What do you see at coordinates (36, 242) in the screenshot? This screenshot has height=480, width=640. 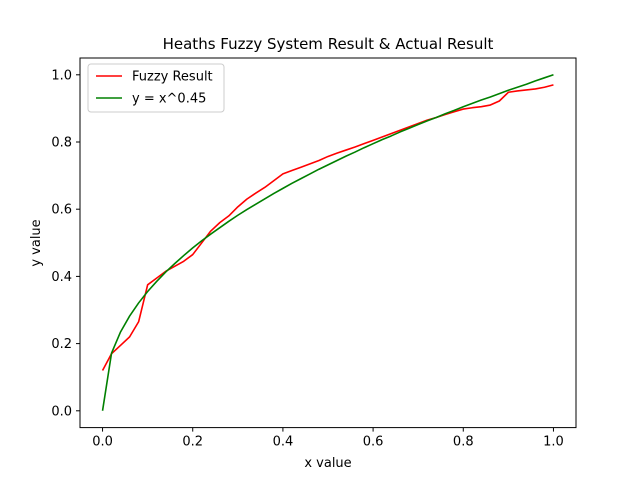 I see `y-axis-label: y value` at bounding box center [36, 242].